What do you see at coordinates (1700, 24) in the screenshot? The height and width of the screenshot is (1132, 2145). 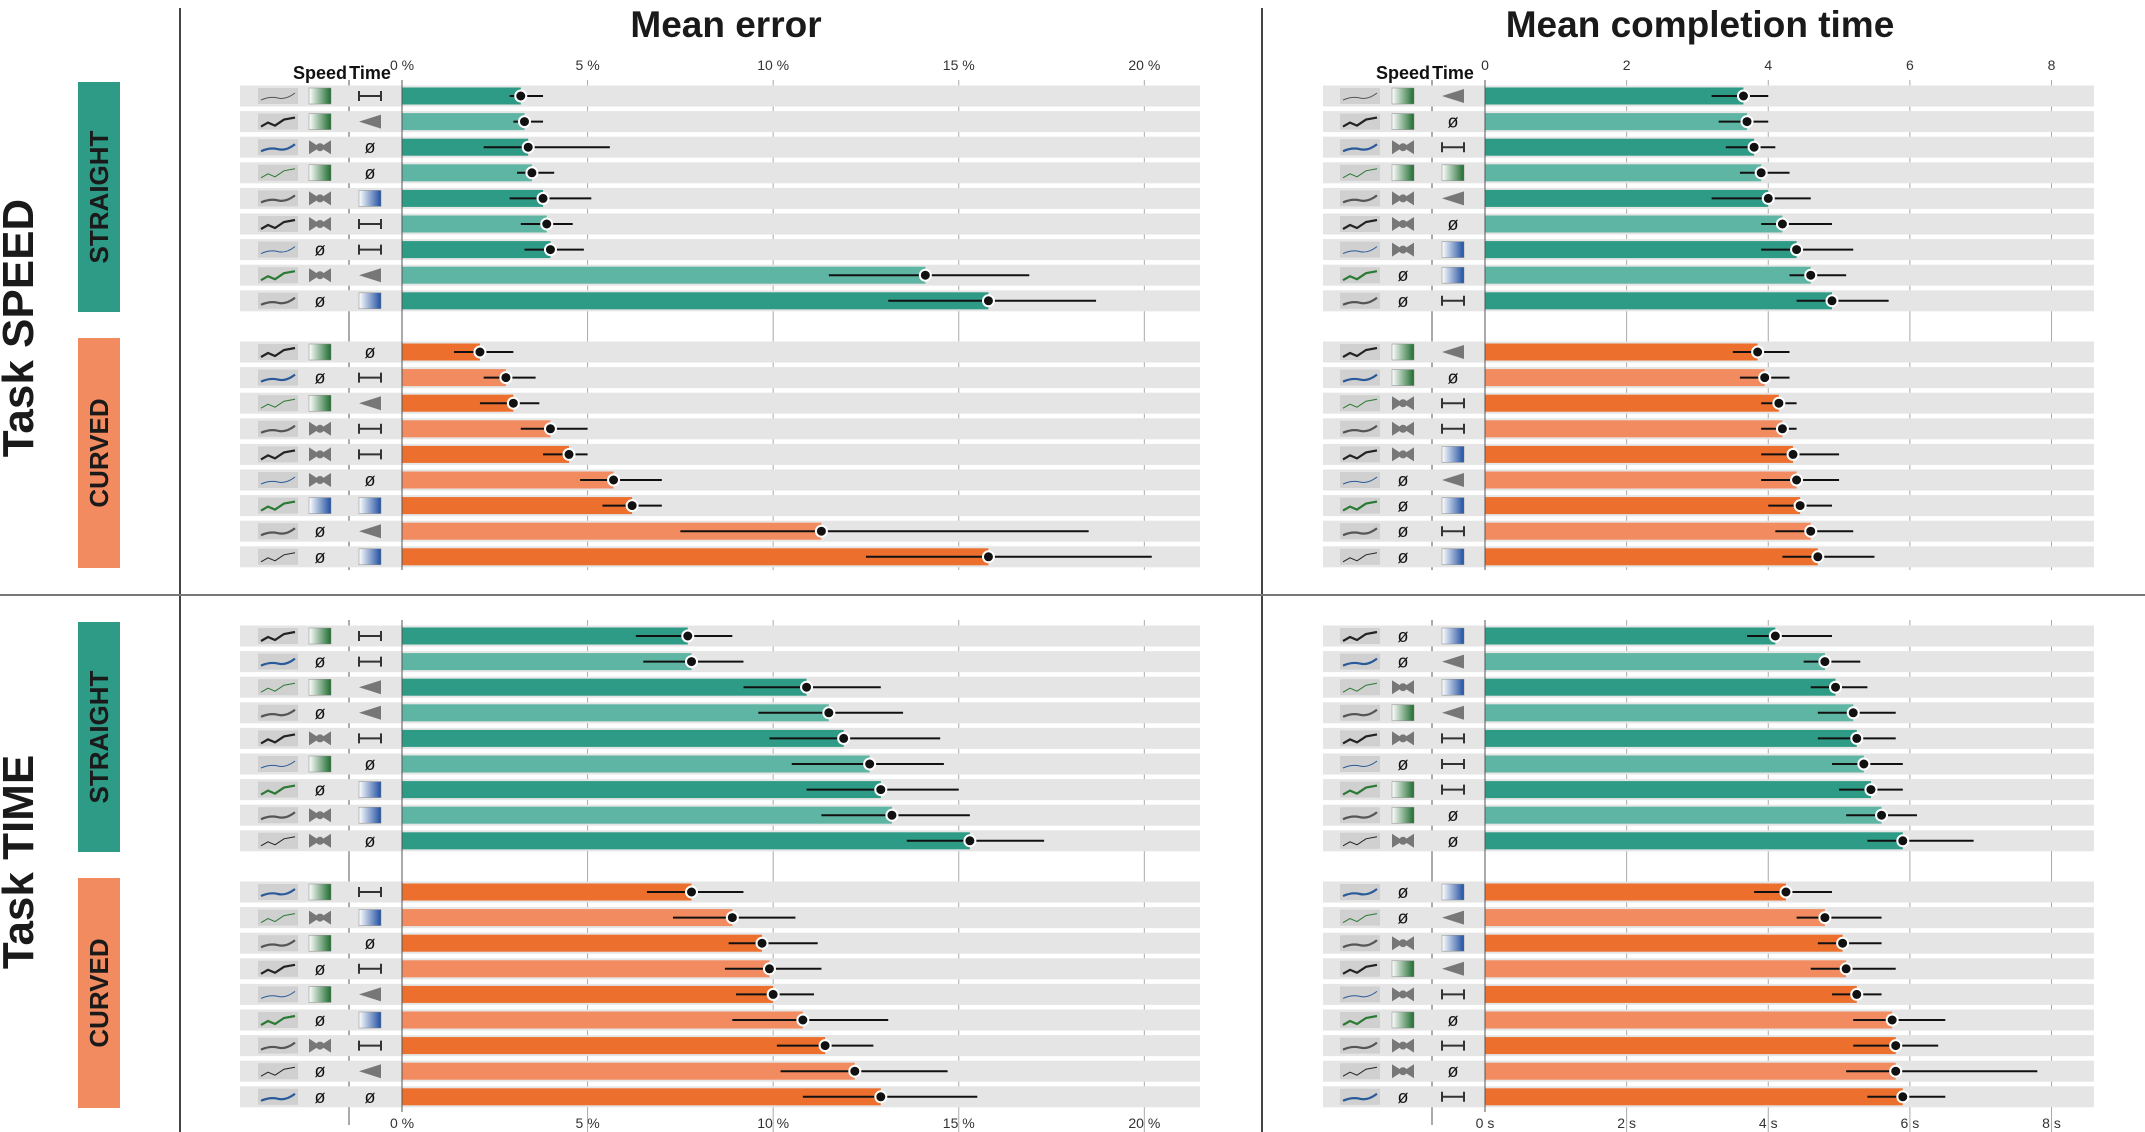 I see `chart-title-time: Mean completion time` at bounding box center [1700, 24].